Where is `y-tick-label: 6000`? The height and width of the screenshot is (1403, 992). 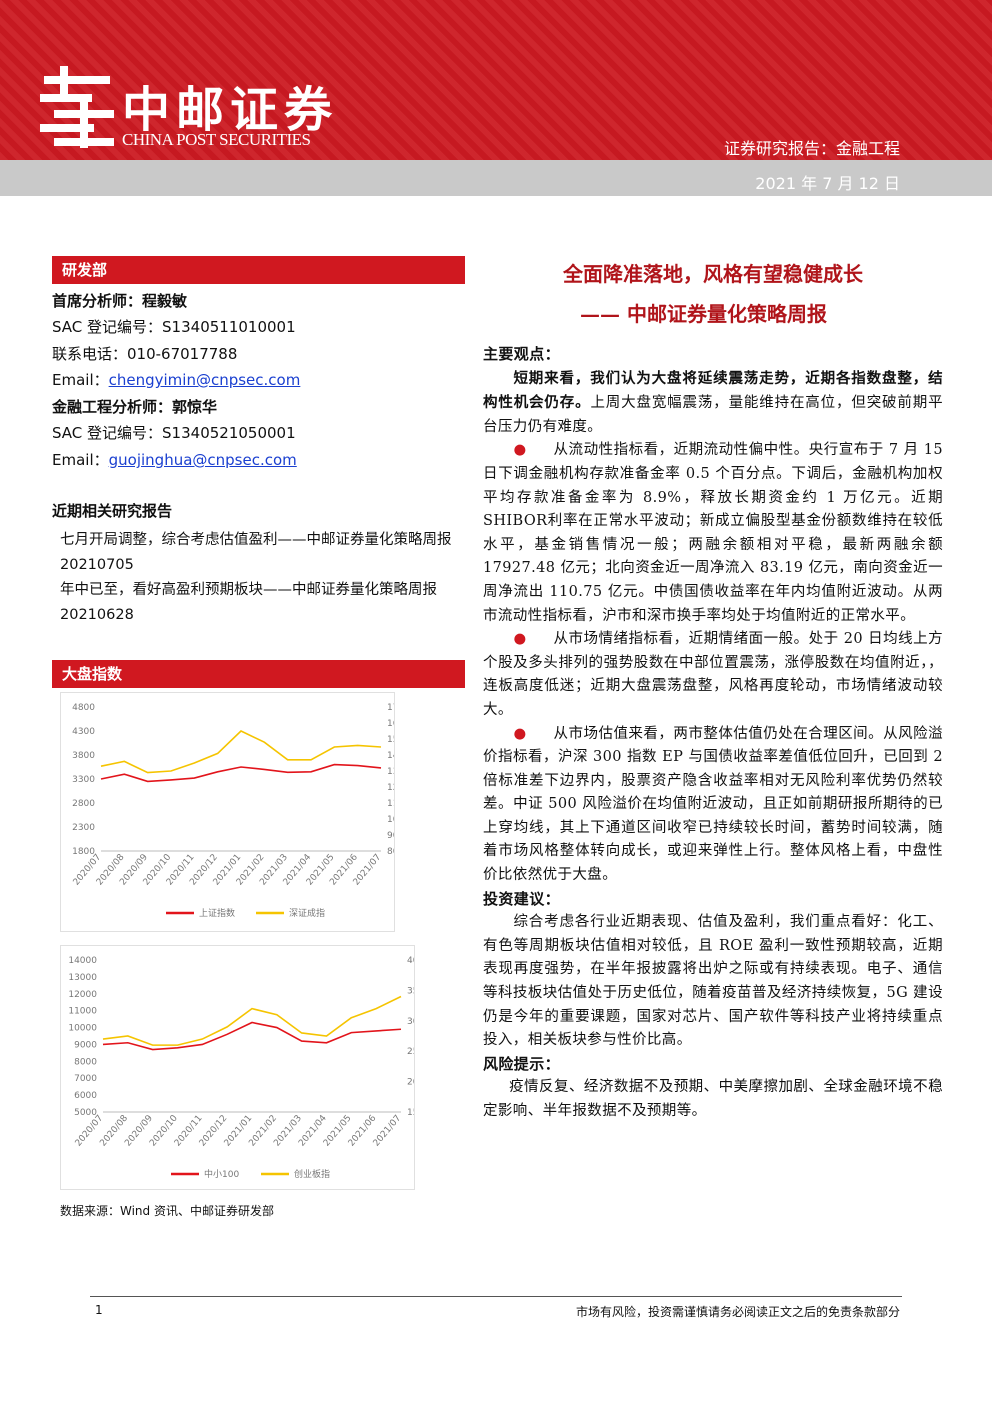 y-tick-label: 6000 is located at coordinates (85, 1096).